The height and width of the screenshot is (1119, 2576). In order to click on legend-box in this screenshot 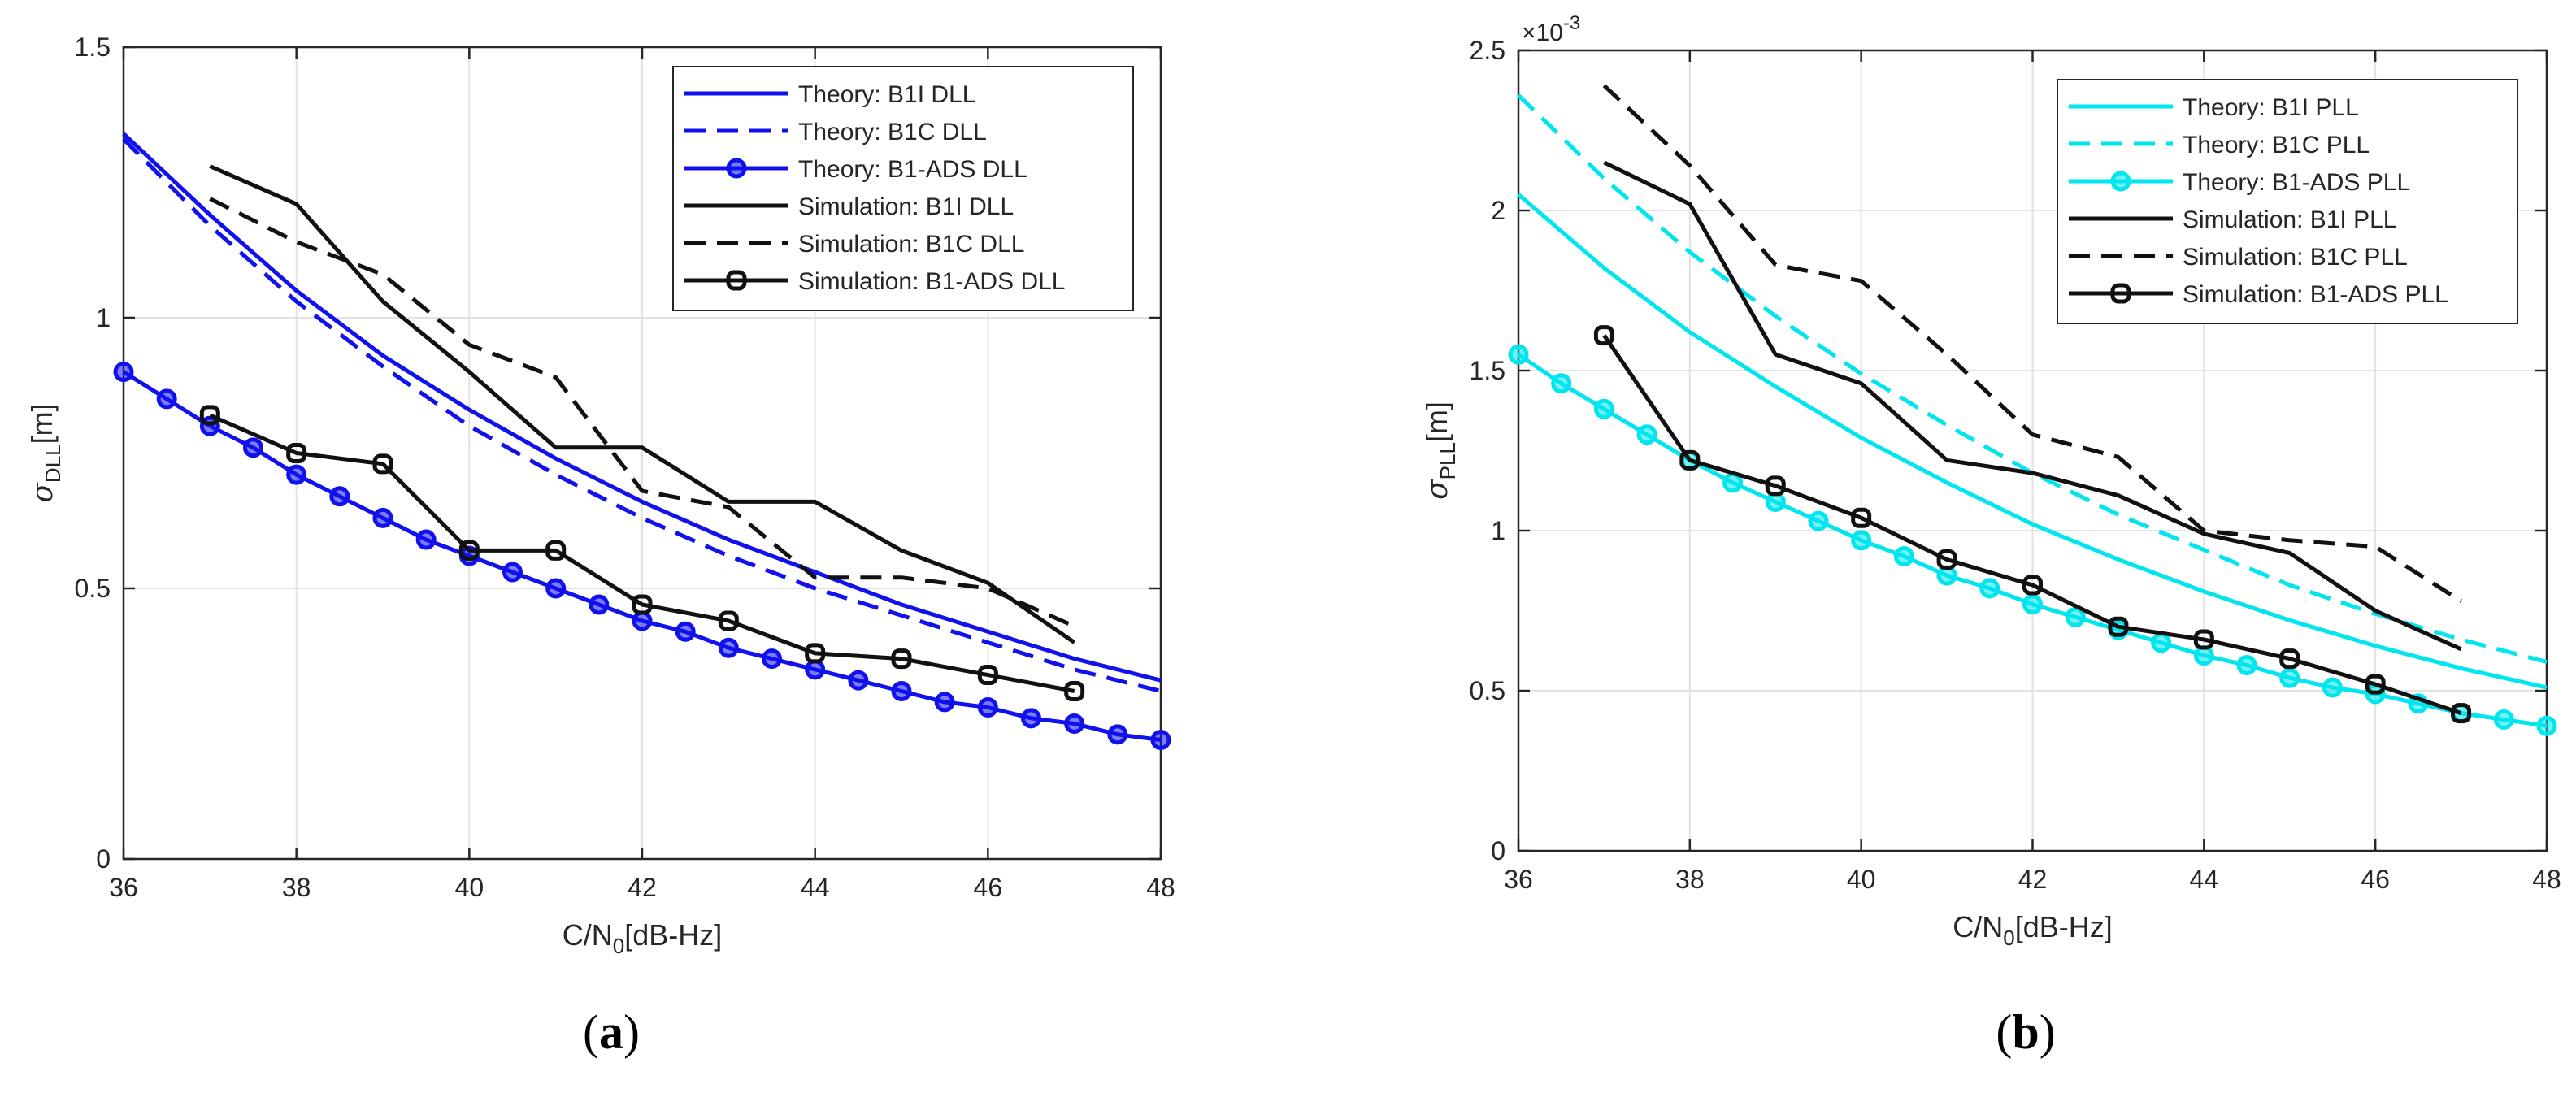, I will do `click(2287, 201)`.